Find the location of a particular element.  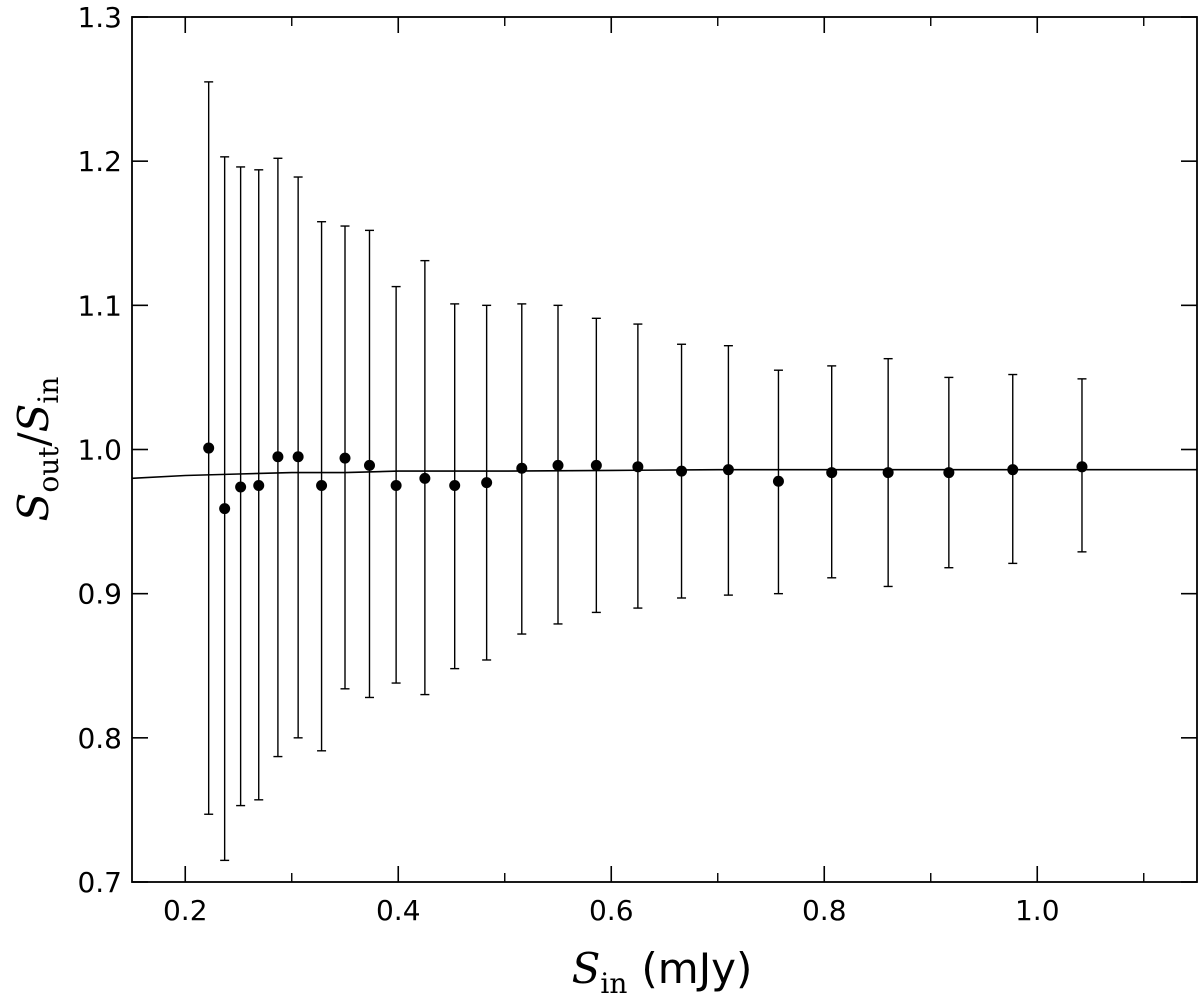

y-tick-label: 1.1 is located at coordinates (99, 305).